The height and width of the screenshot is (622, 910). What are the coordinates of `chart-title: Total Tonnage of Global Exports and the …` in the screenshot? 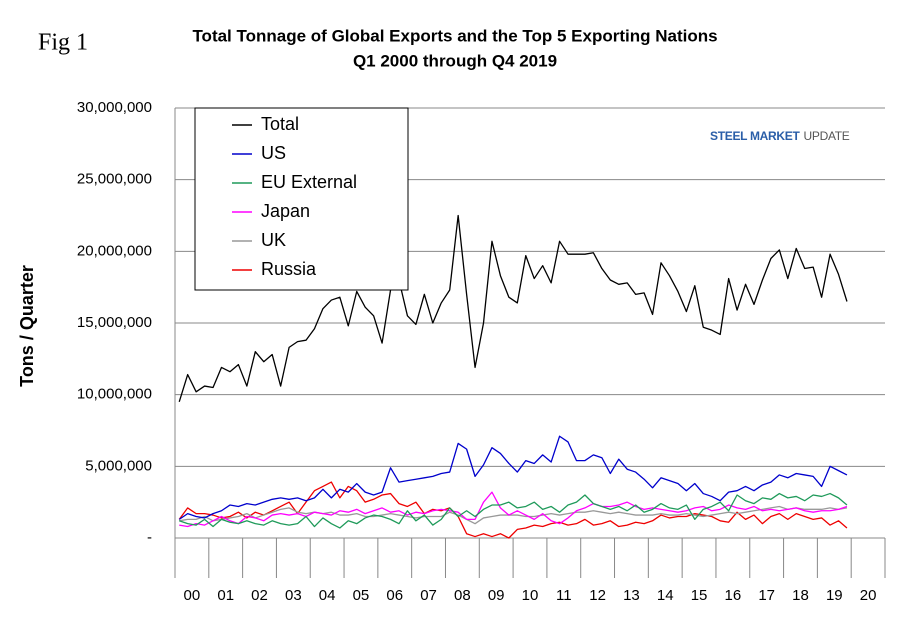 It's located at (454, 35).